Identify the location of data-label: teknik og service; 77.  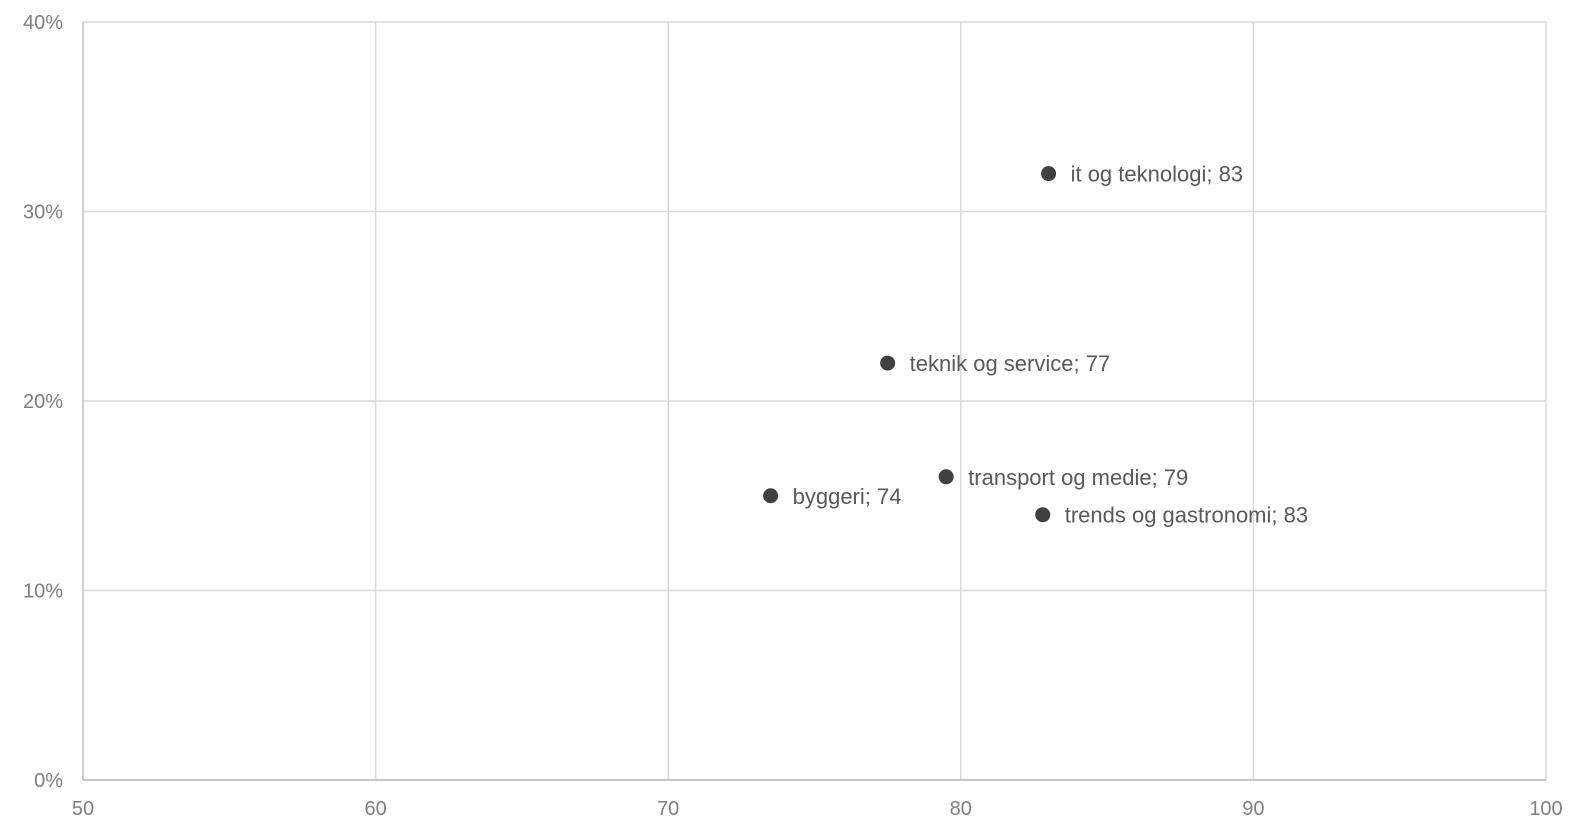
(1010, 363).